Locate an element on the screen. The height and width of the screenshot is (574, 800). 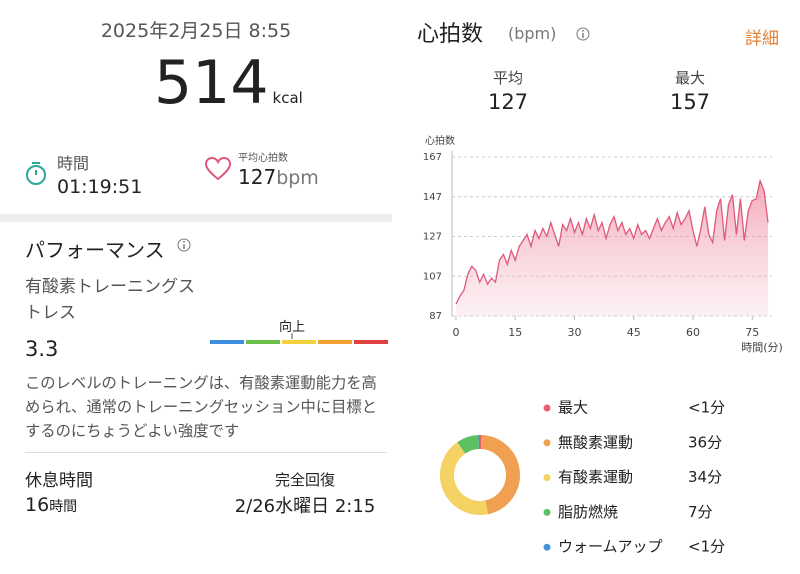
x-tick-label: 45 is located at coordinates (634, 332).